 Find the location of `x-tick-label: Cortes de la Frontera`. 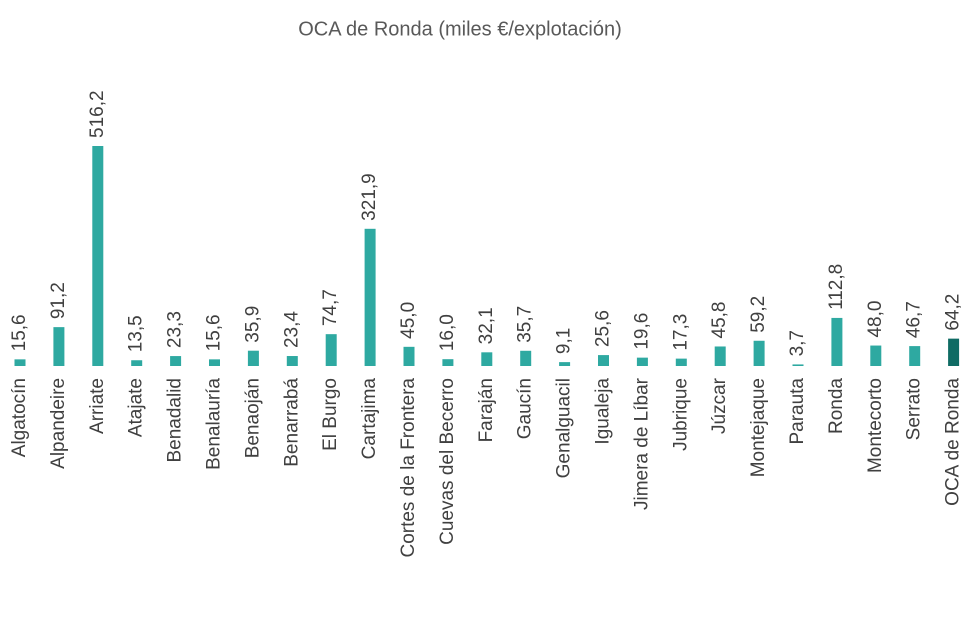

x-tick-label: Cortes de la Frontera is located at coordinates (408, 468).